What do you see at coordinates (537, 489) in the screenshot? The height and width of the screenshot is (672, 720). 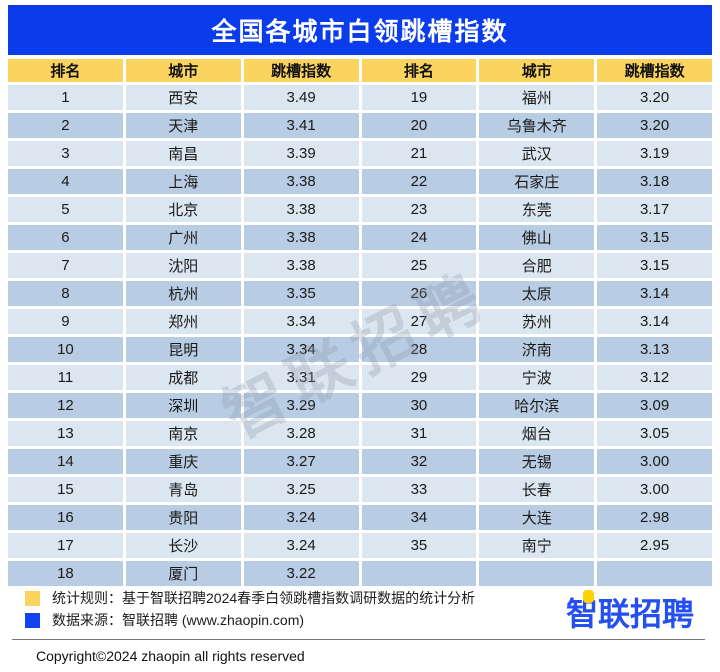 I see `table-cell: 长春` at bounding box center [537, 489].